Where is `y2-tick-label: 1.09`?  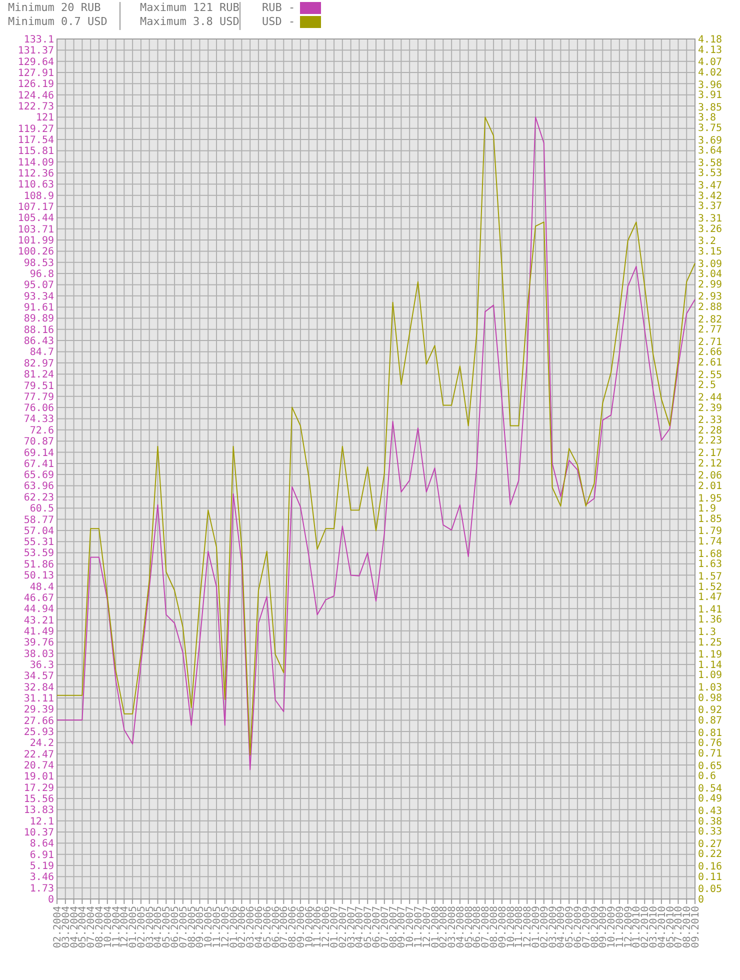 y2-tick-label: 1.09 is located at coordinates (710, 676).